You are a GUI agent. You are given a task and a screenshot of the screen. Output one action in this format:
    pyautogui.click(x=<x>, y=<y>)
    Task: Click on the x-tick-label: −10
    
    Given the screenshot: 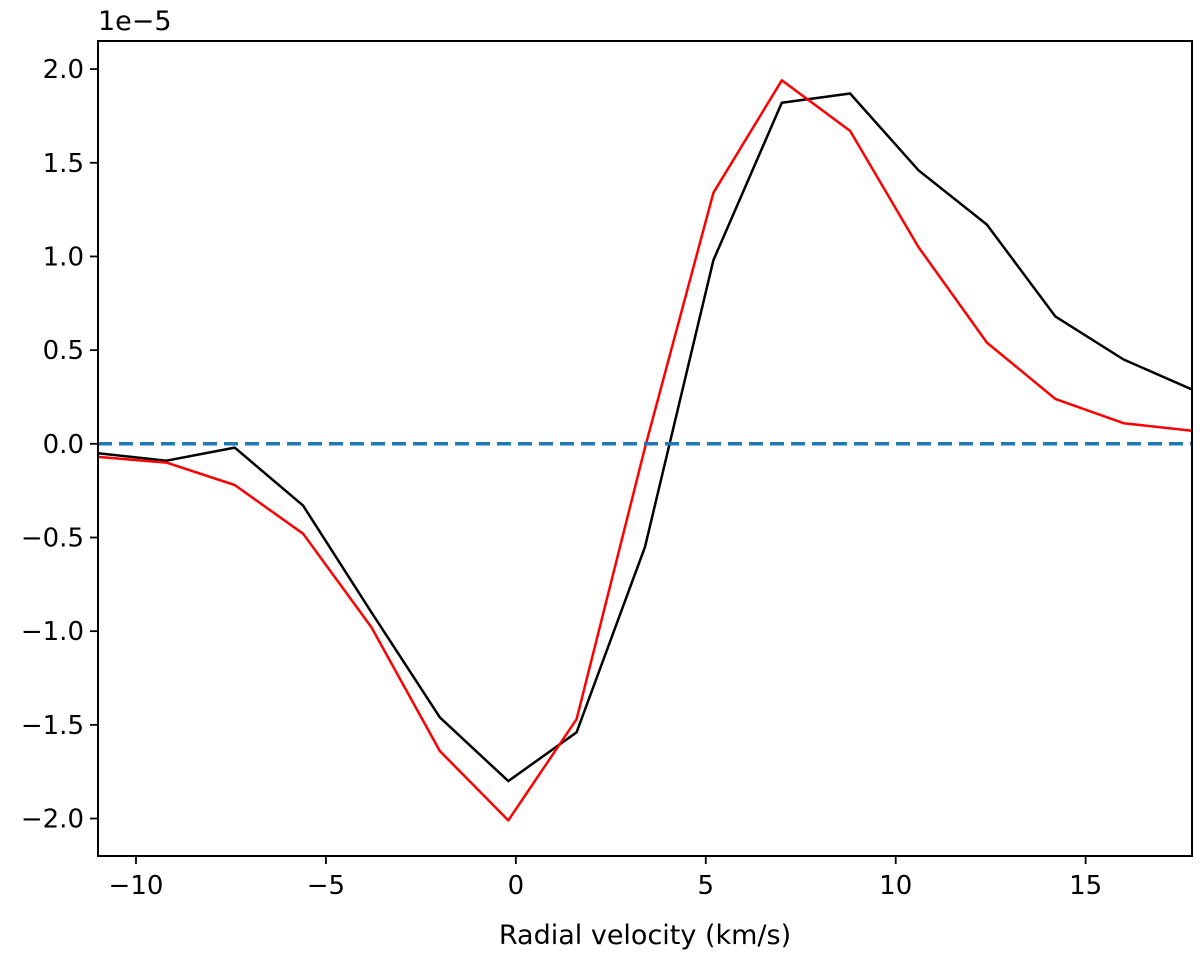 What is the action you would take?
    pyautogui.click(x=136, y=886)
    